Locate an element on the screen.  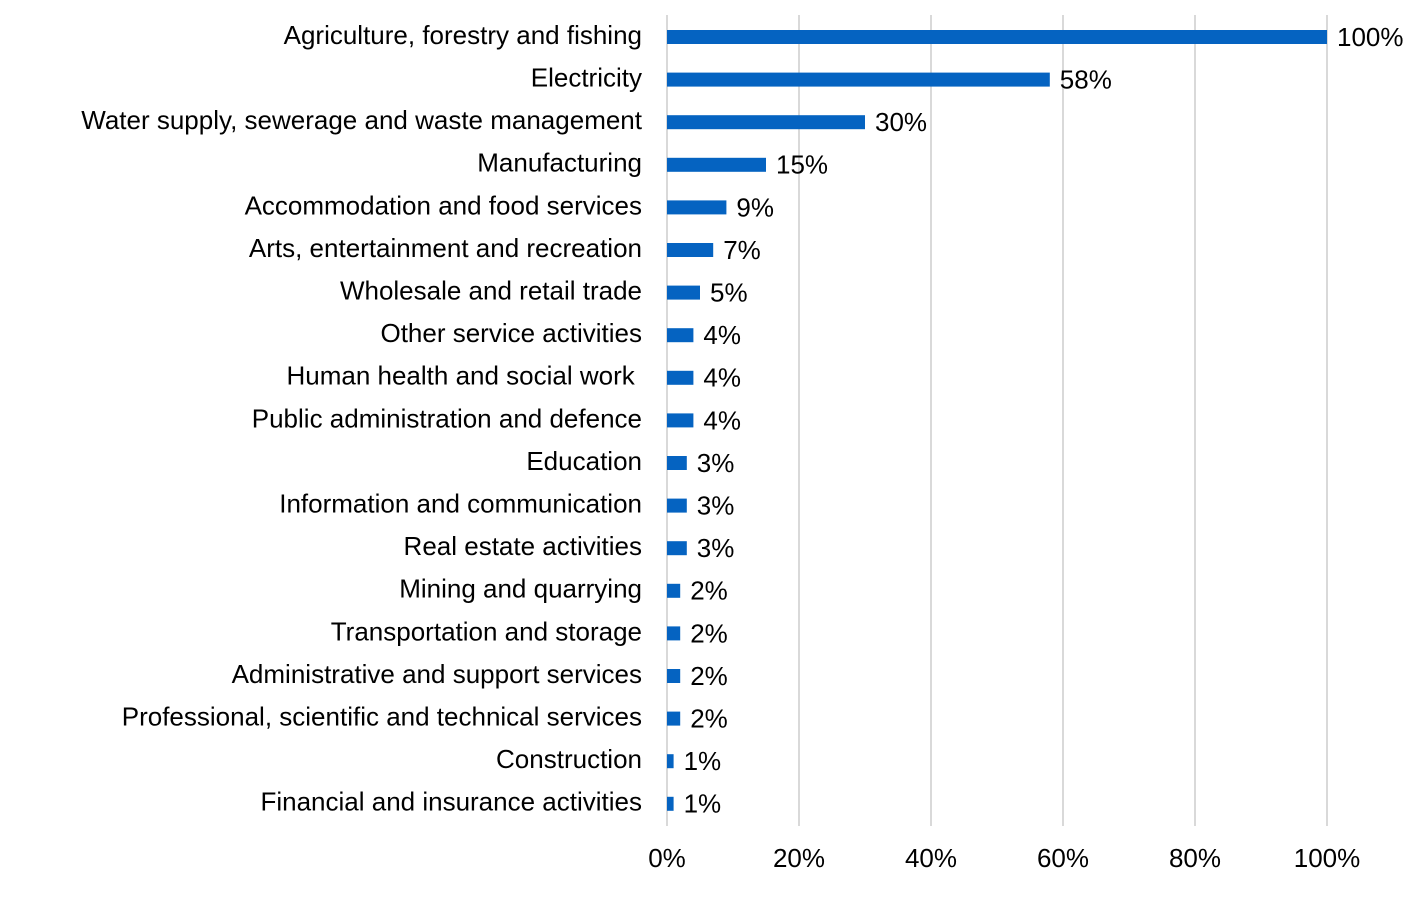
y-tick-label: Manufacturing is located at coordinates (559, 163).